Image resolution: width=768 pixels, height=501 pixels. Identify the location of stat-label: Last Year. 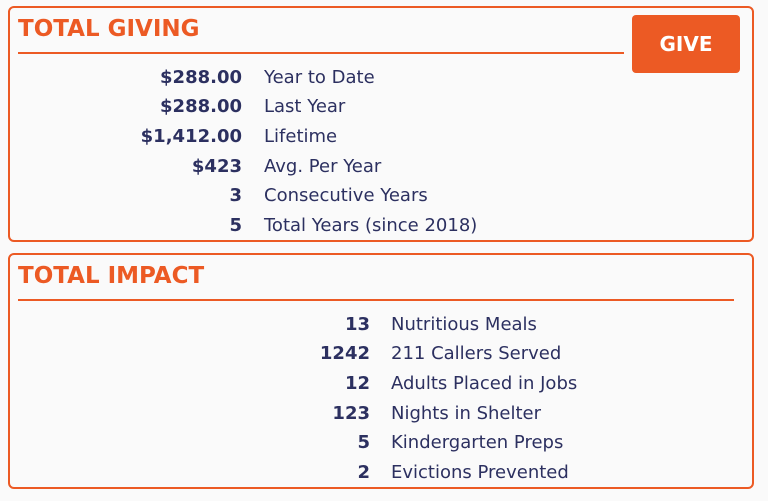
(305, 107).